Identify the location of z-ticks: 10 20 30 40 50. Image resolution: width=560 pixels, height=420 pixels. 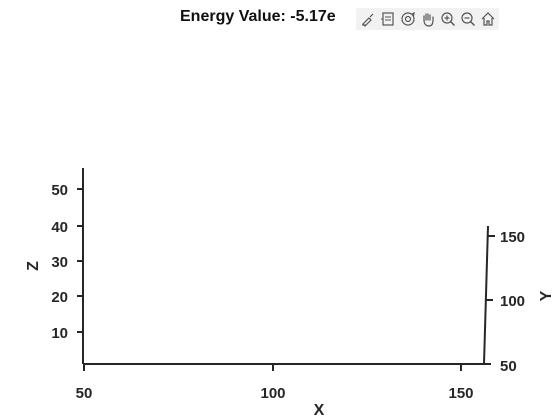
(67, 262).